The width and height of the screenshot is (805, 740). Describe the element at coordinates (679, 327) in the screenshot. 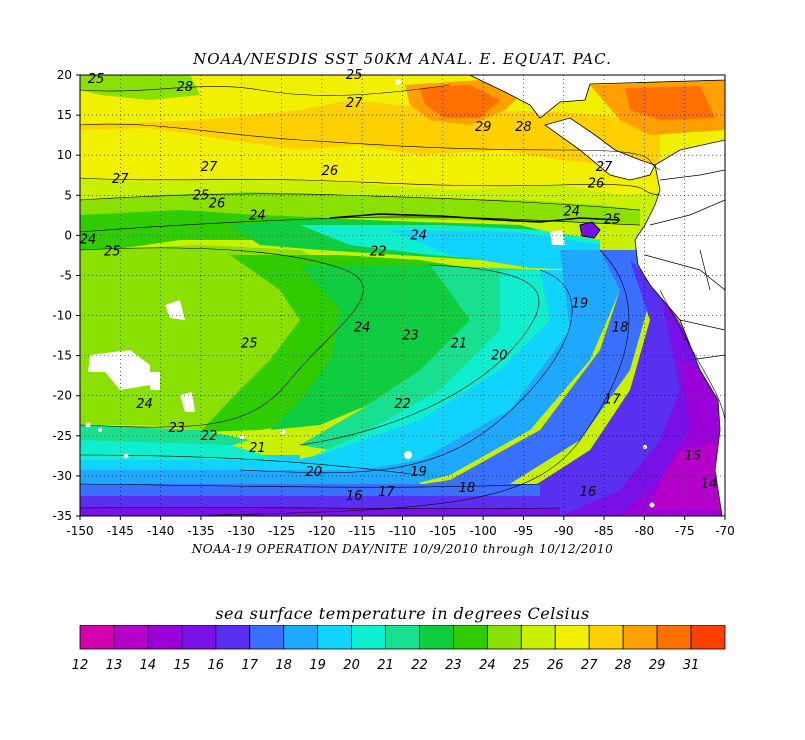

I see `land-panama-colombia` at that location.